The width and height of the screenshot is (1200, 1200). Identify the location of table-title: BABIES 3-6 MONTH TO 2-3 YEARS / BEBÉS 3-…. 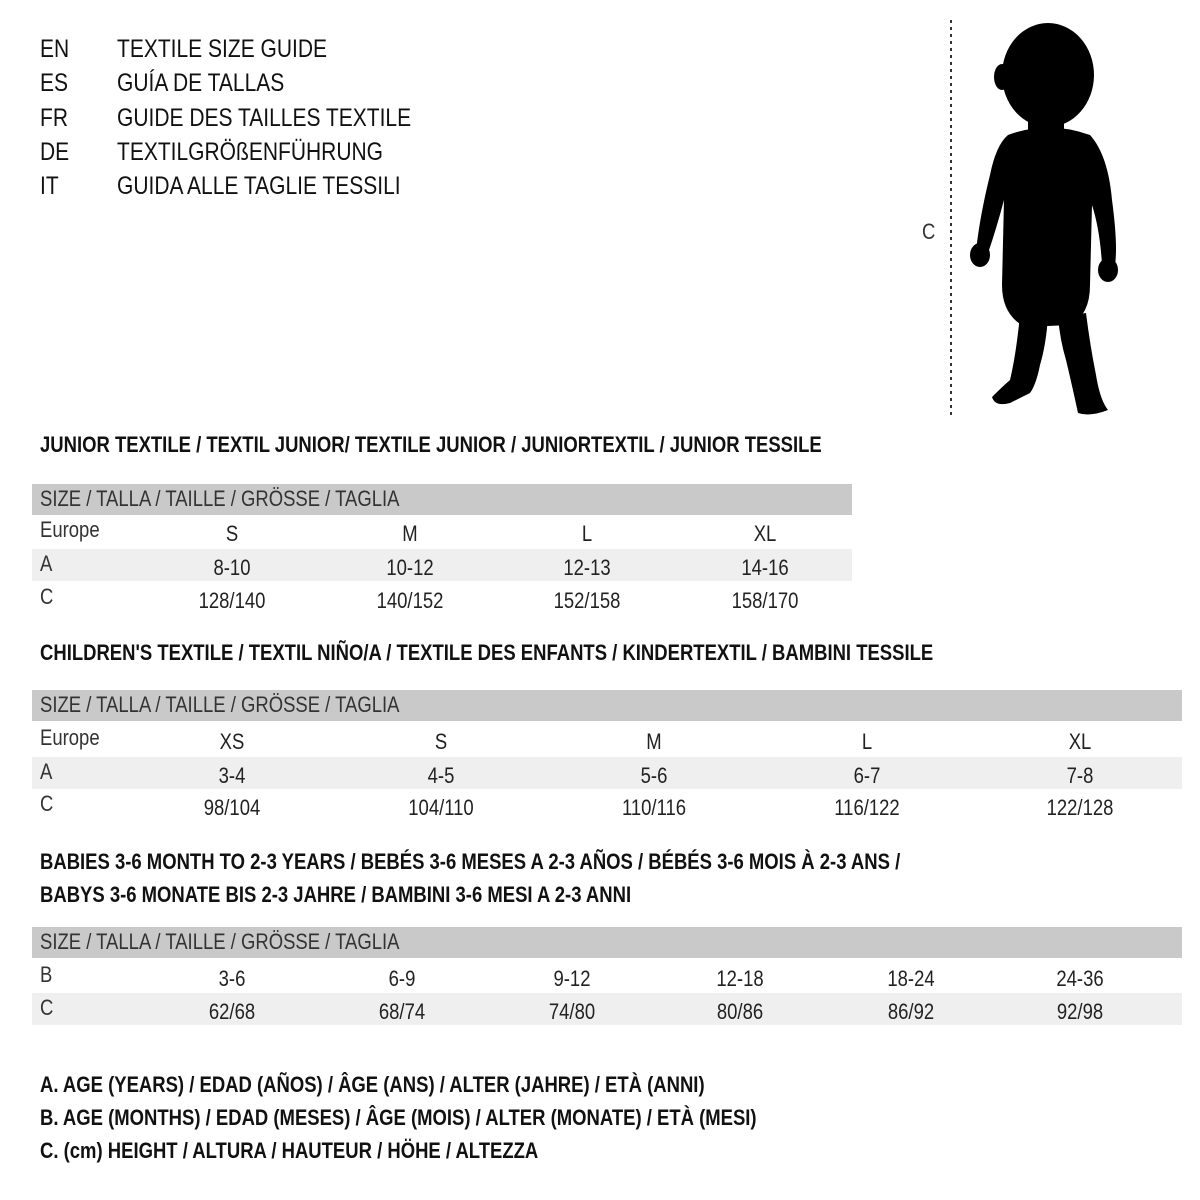
(470, 861).